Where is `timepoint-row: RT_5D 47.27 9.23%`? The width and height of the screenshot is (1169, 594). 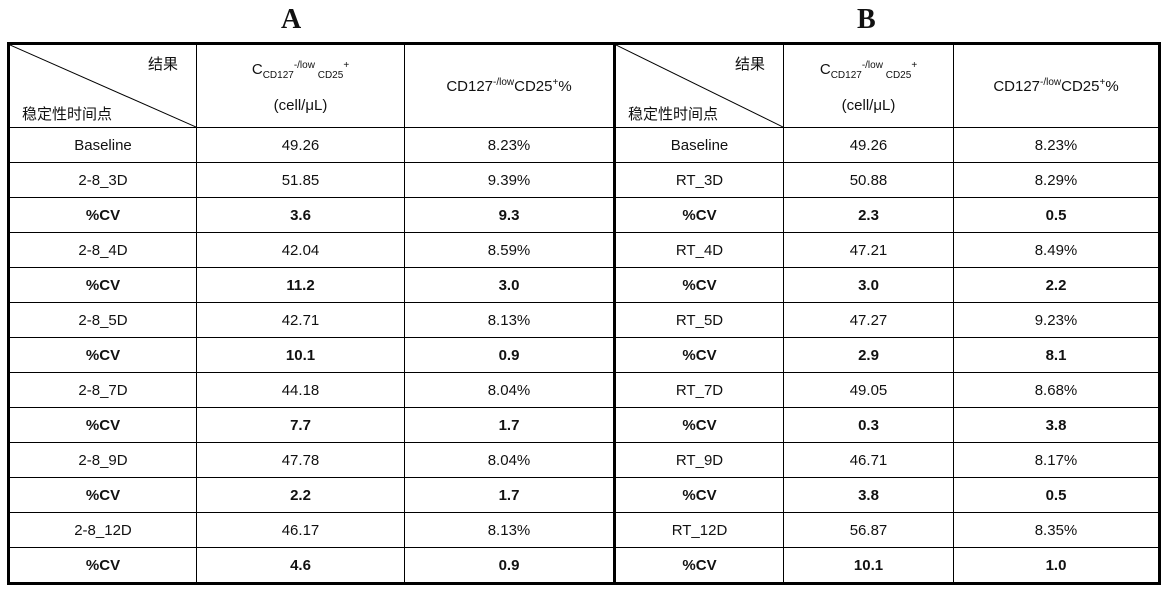
timepoint-row: RT_5D 47.27 9.23% is located at coordinates (887, 320).